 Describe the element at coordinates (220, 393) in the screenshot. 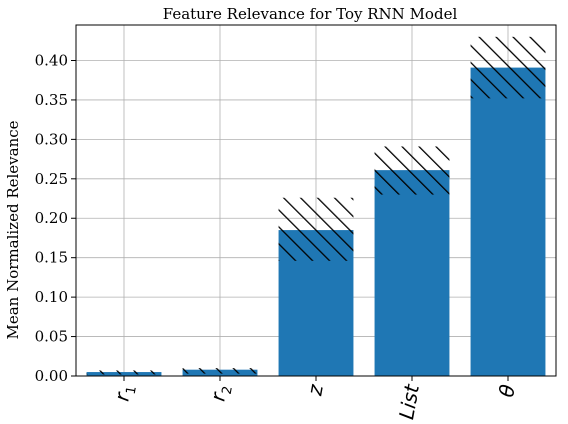

I see `x-tick-label: r2` at that location.